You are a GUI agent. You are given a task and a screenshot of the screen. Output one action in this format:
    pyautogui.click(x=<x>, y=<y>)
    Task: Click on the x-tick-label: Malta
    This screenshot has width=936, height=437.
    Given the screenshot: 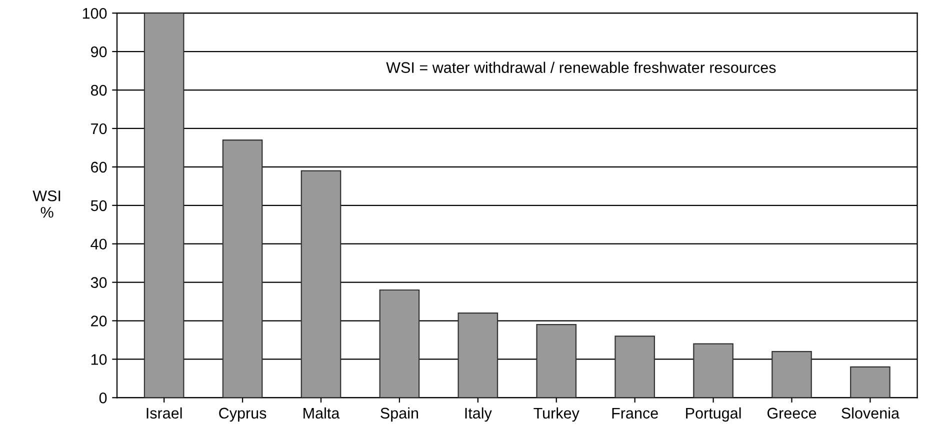 What is the action you would take?
    pyautogui.click(x=322, y=413)
    